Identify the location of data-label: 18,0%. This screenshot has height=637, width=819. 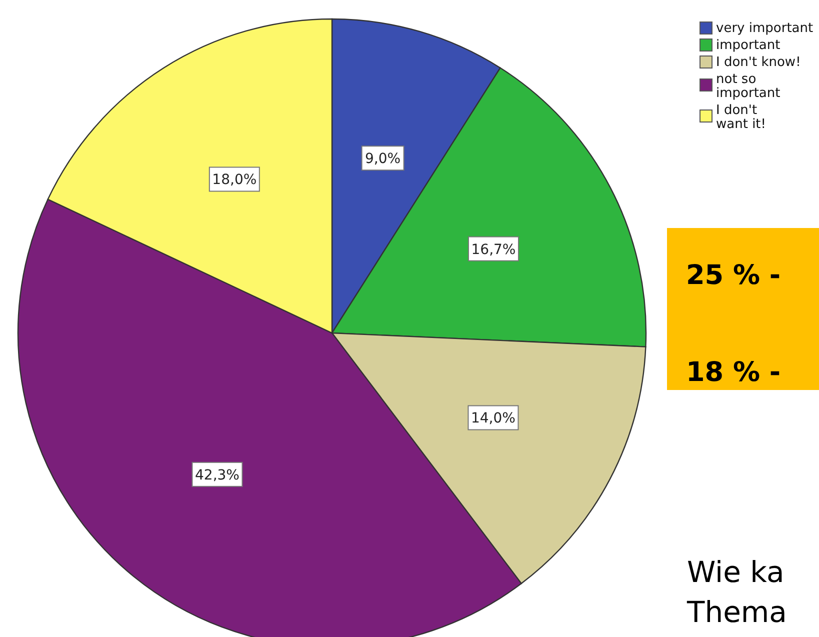
(234, 180).